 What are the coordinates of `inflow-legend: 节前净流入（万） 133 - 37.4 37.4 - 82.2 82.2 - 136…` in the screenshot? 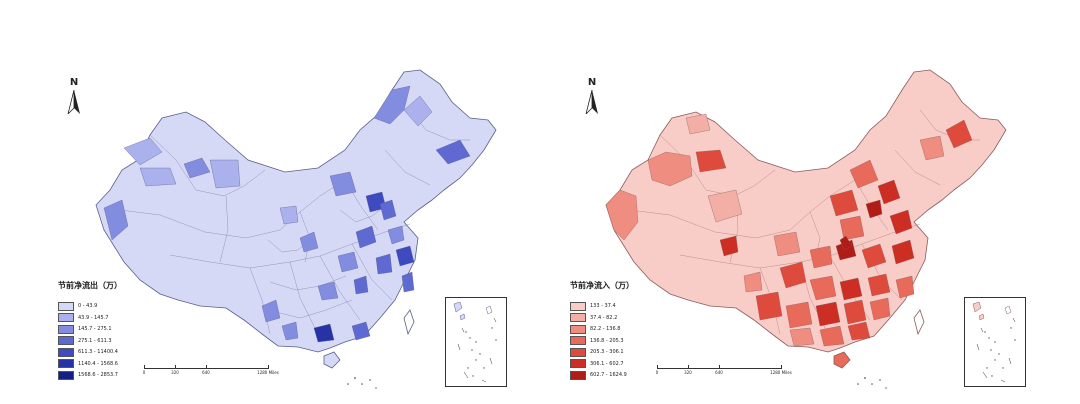 It's located at (630, 331).